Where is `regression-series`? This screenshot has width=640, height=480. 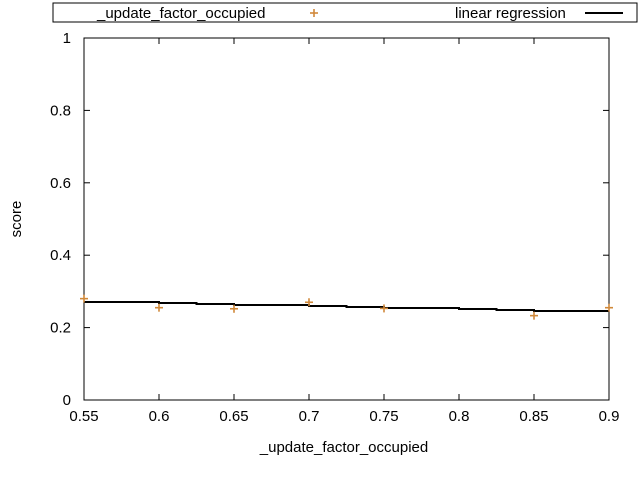
regression-series is located at coordinates (346, 306).